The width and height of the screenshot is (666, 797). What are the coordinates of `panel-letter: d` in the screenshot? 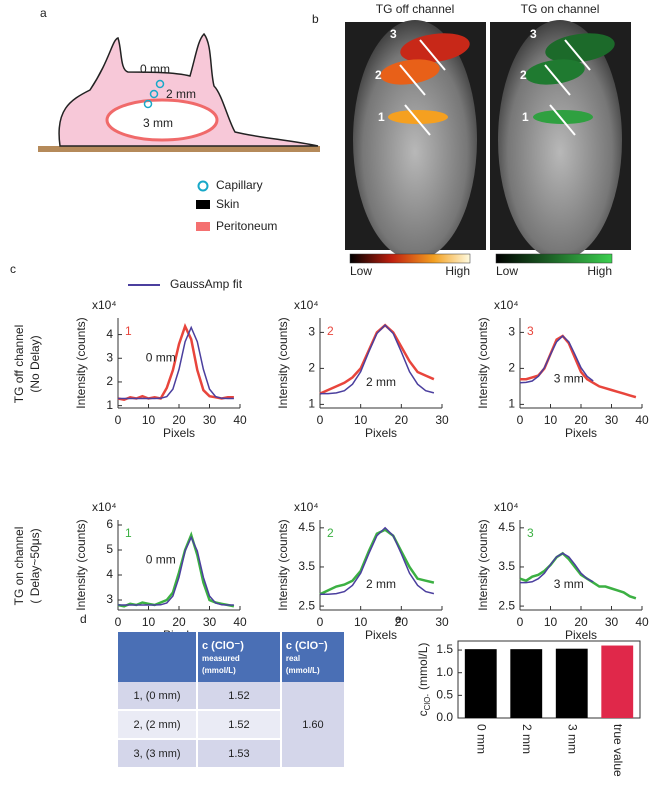 It's located at (83, 619).